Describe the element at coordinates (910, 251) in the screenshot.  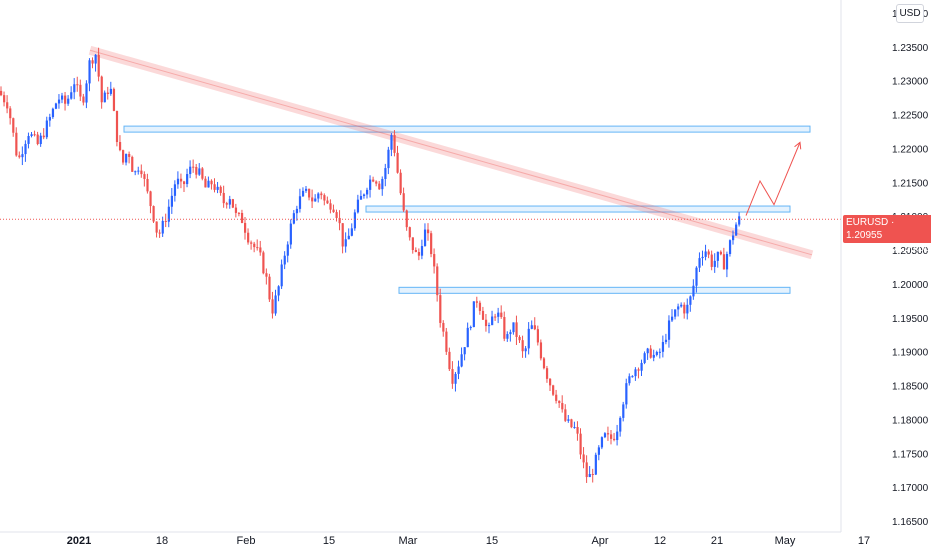
I see `price-tick-label: 1.20500` at that location.